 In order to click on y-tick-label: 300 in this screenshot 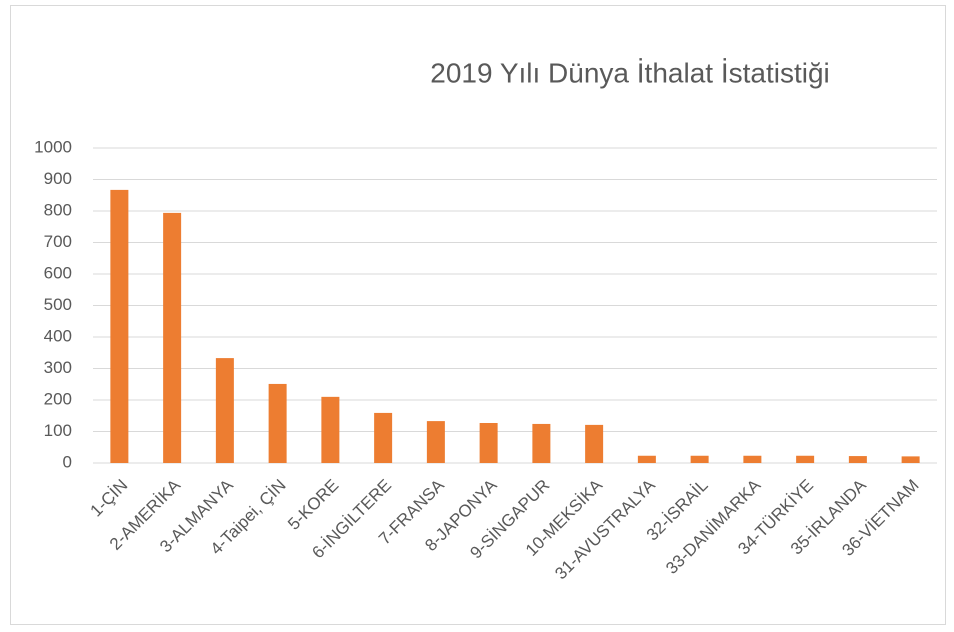, I will do `click(58, 367)`.